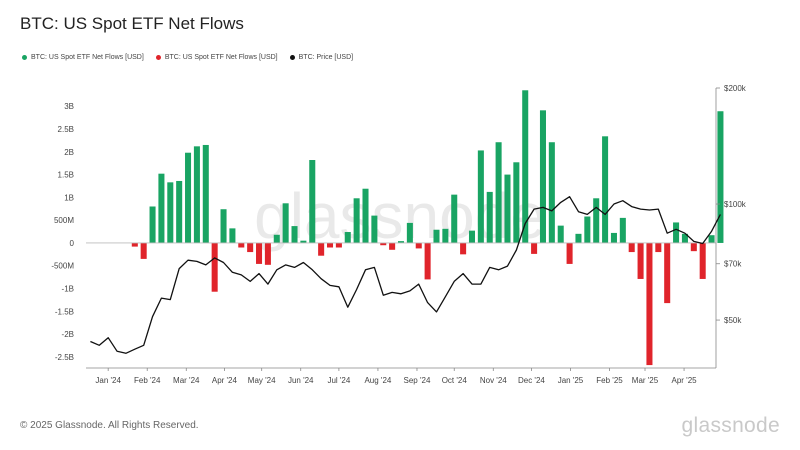 Image resolution: width=800 pixels, height=450 pixels. I want to click on glassnode-logo: glassnode, so click(730, 425).